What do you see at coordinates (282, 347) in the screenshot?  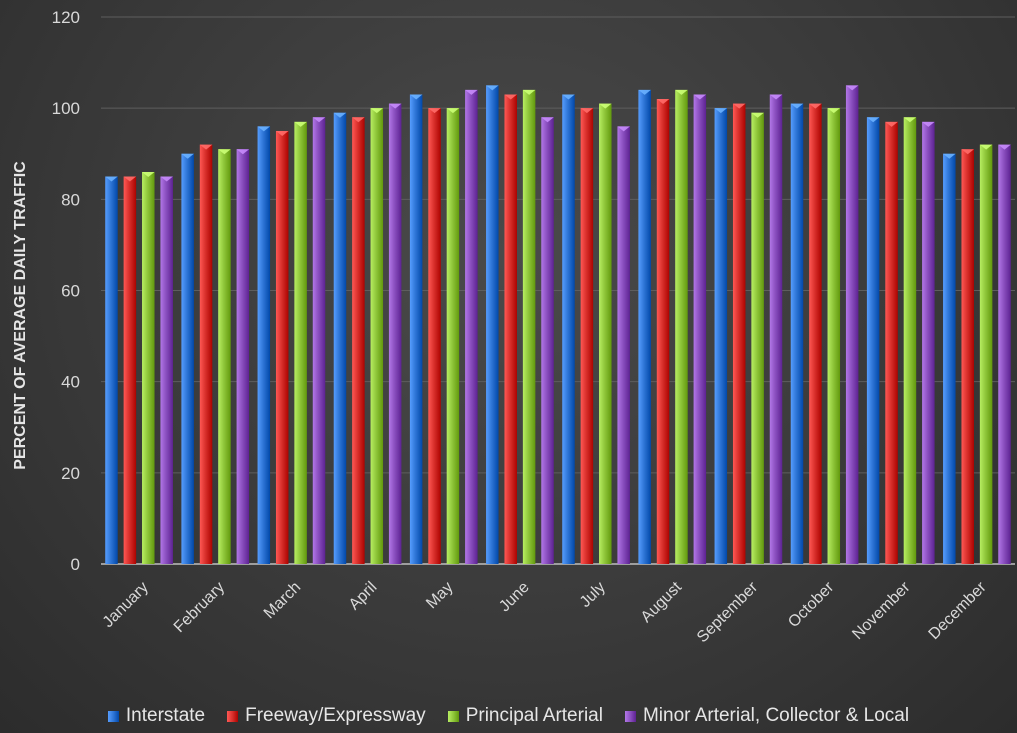 I see `bar-freeway-expressway-march` at bounding box center [282, 347].